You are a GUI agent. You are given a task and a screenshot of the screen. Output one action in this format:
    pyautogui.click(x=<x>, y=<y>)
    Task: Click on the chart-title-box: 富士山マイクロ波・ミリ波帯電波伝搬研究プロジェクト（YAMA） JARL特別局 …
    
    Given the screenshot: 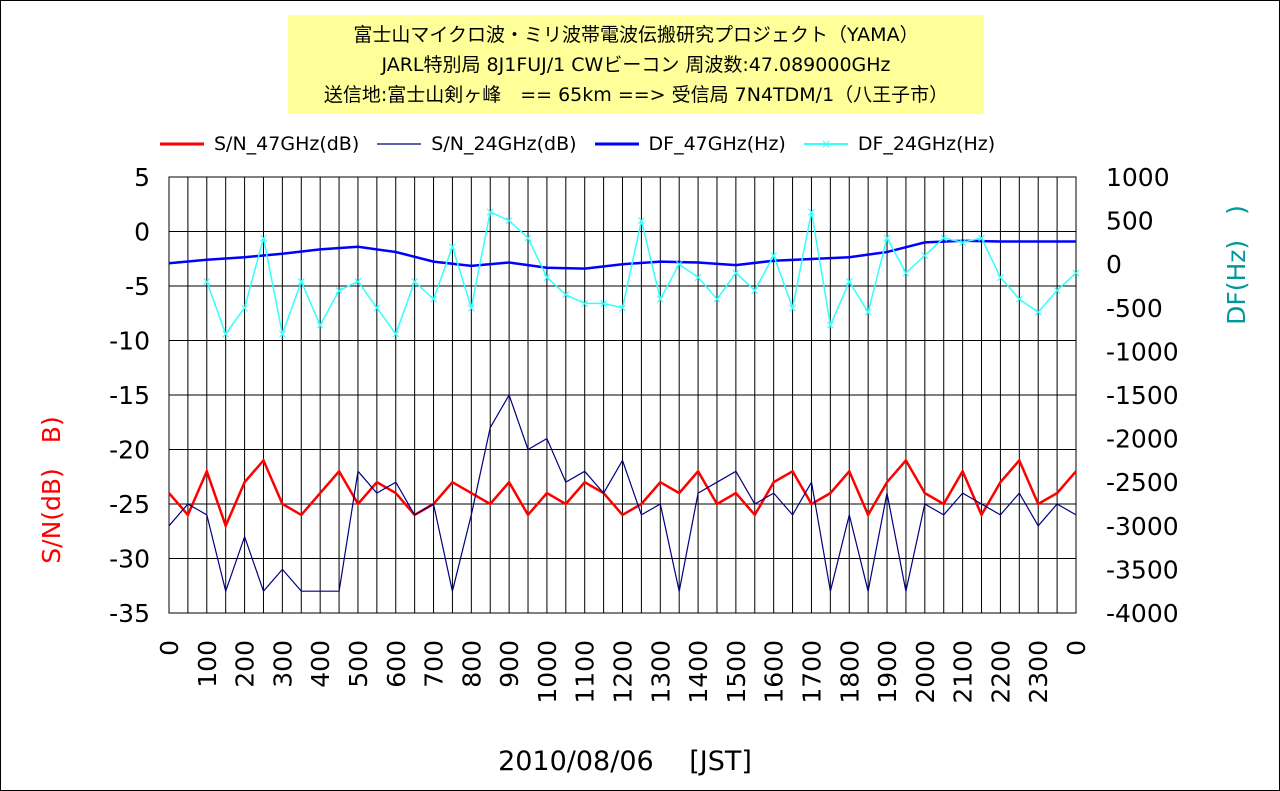 What is the action you would take?
    pyautogui.click(x=636, y=64)
    